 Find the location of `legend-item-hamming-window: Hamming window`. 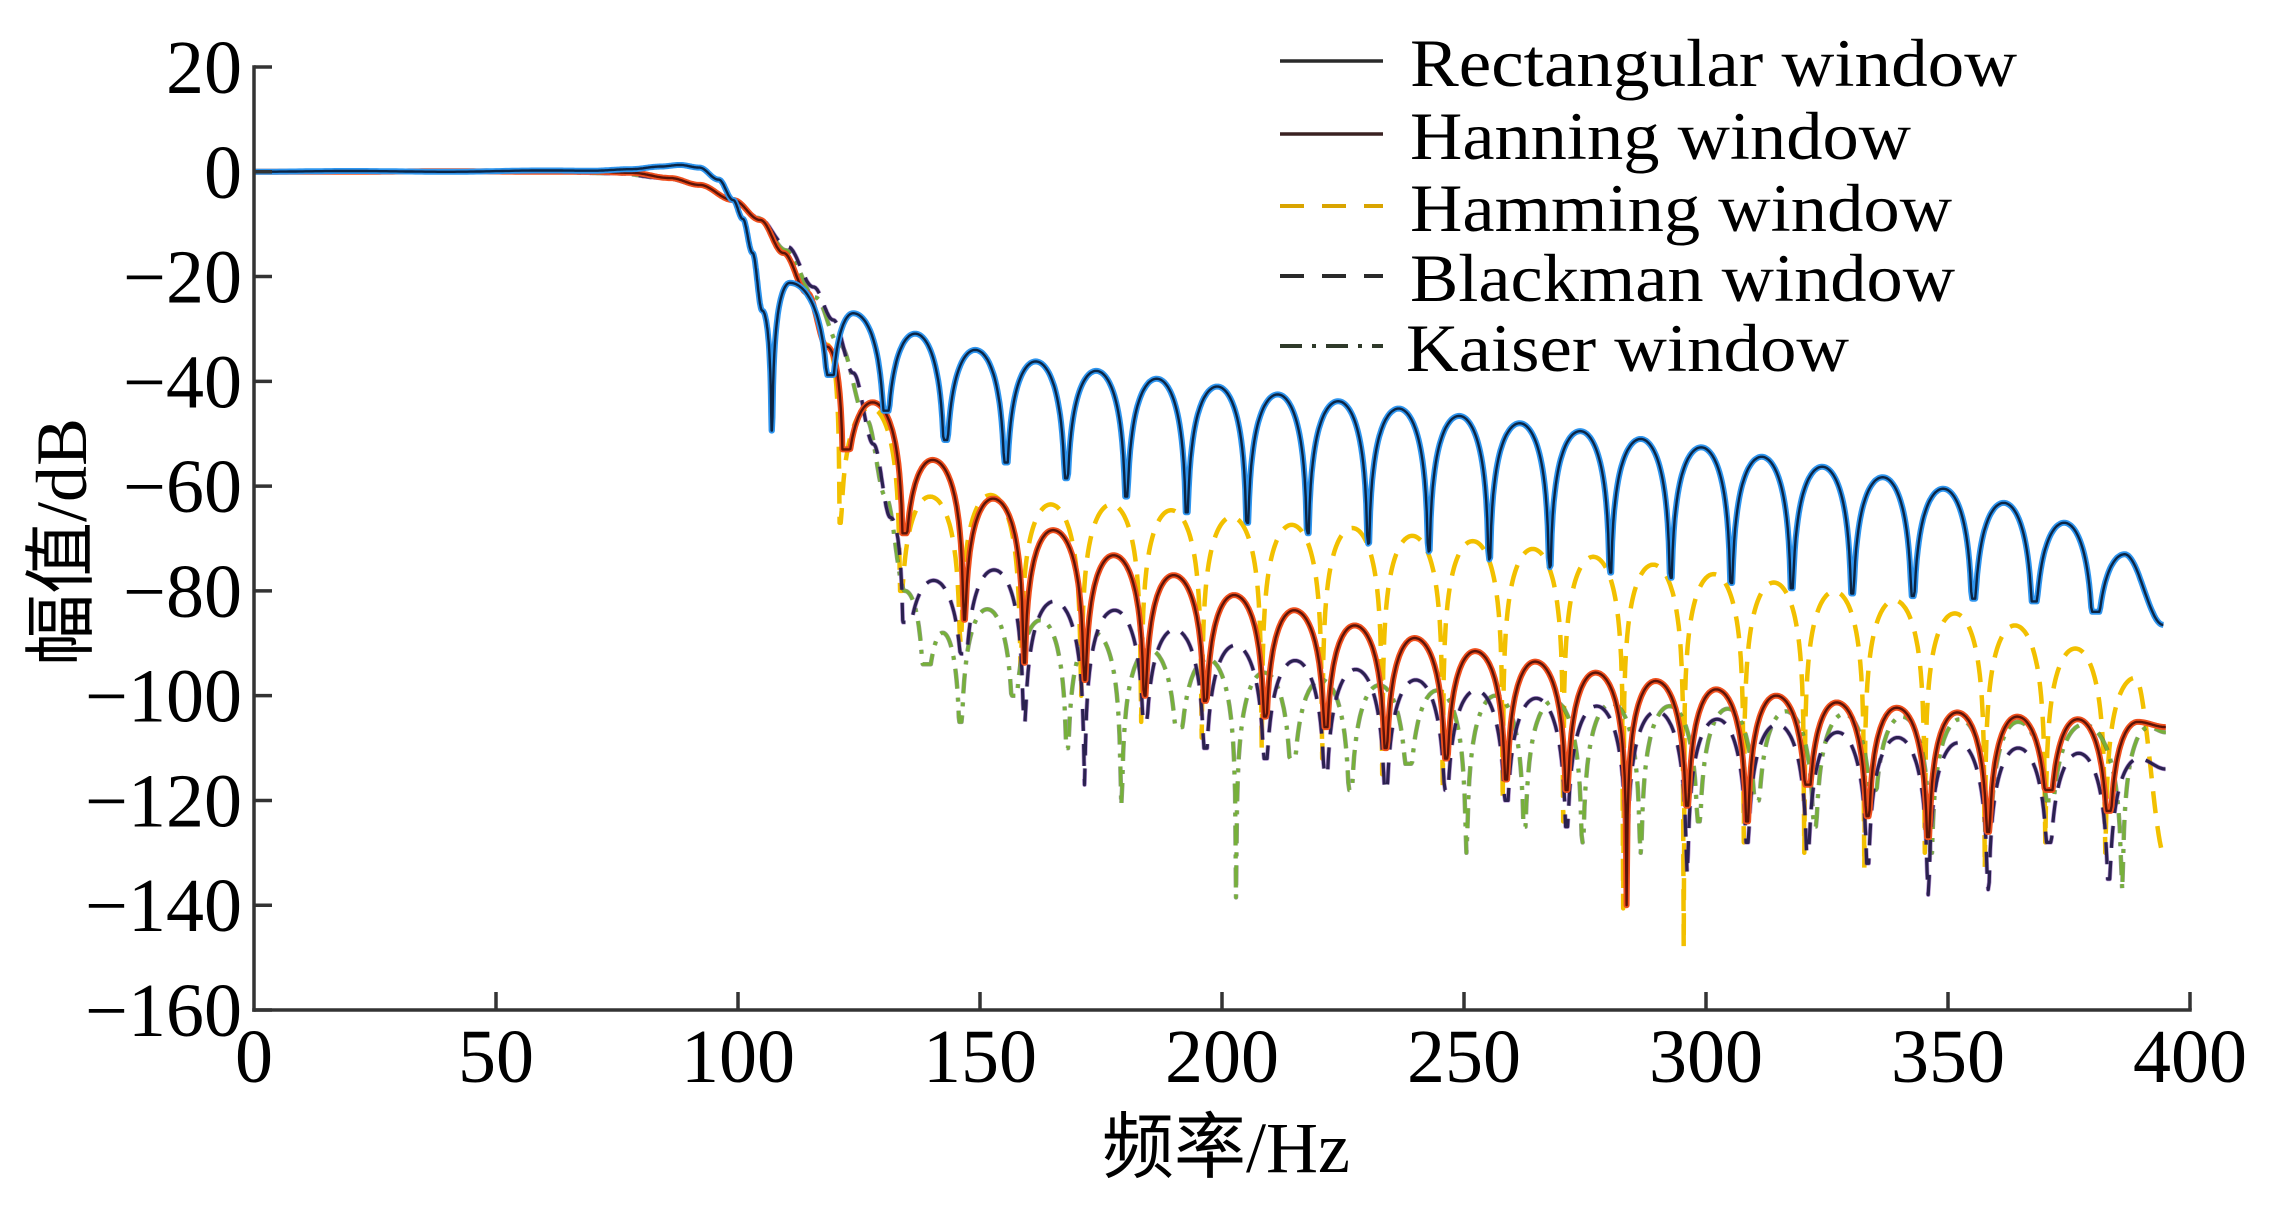

legend-item-hamming-window: Hamming window is located at coordinates (1616, 208).